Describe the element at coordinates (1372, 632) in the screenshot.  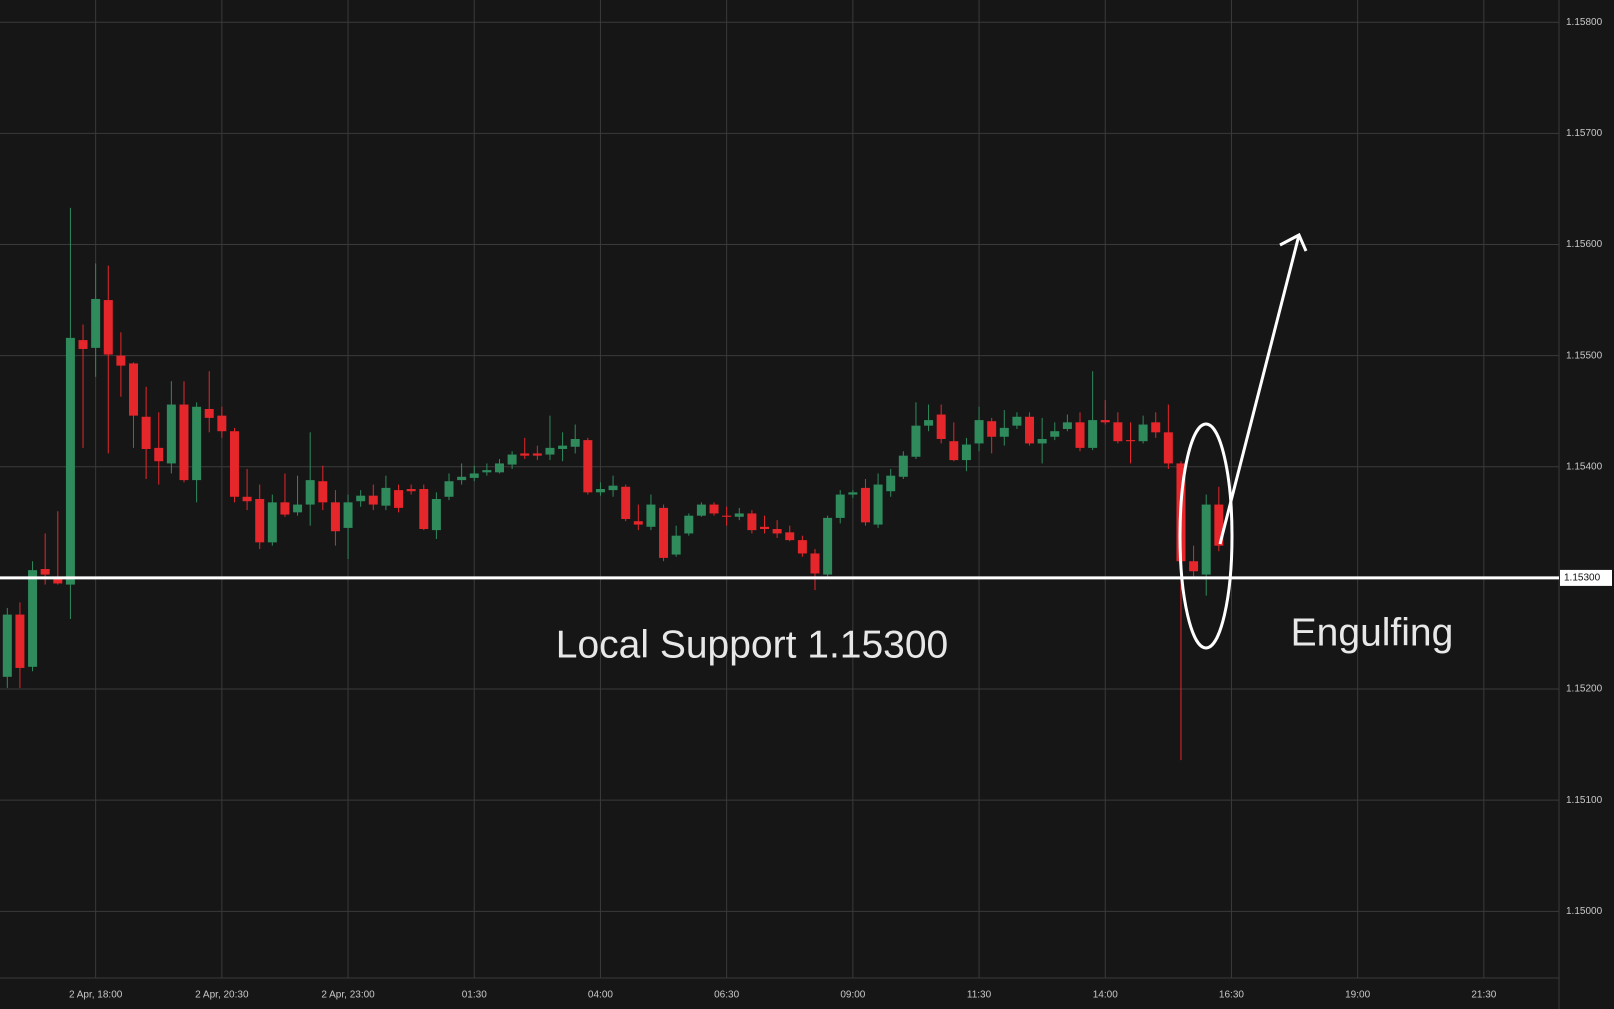
I see `annotation: Engulfing` at that location.